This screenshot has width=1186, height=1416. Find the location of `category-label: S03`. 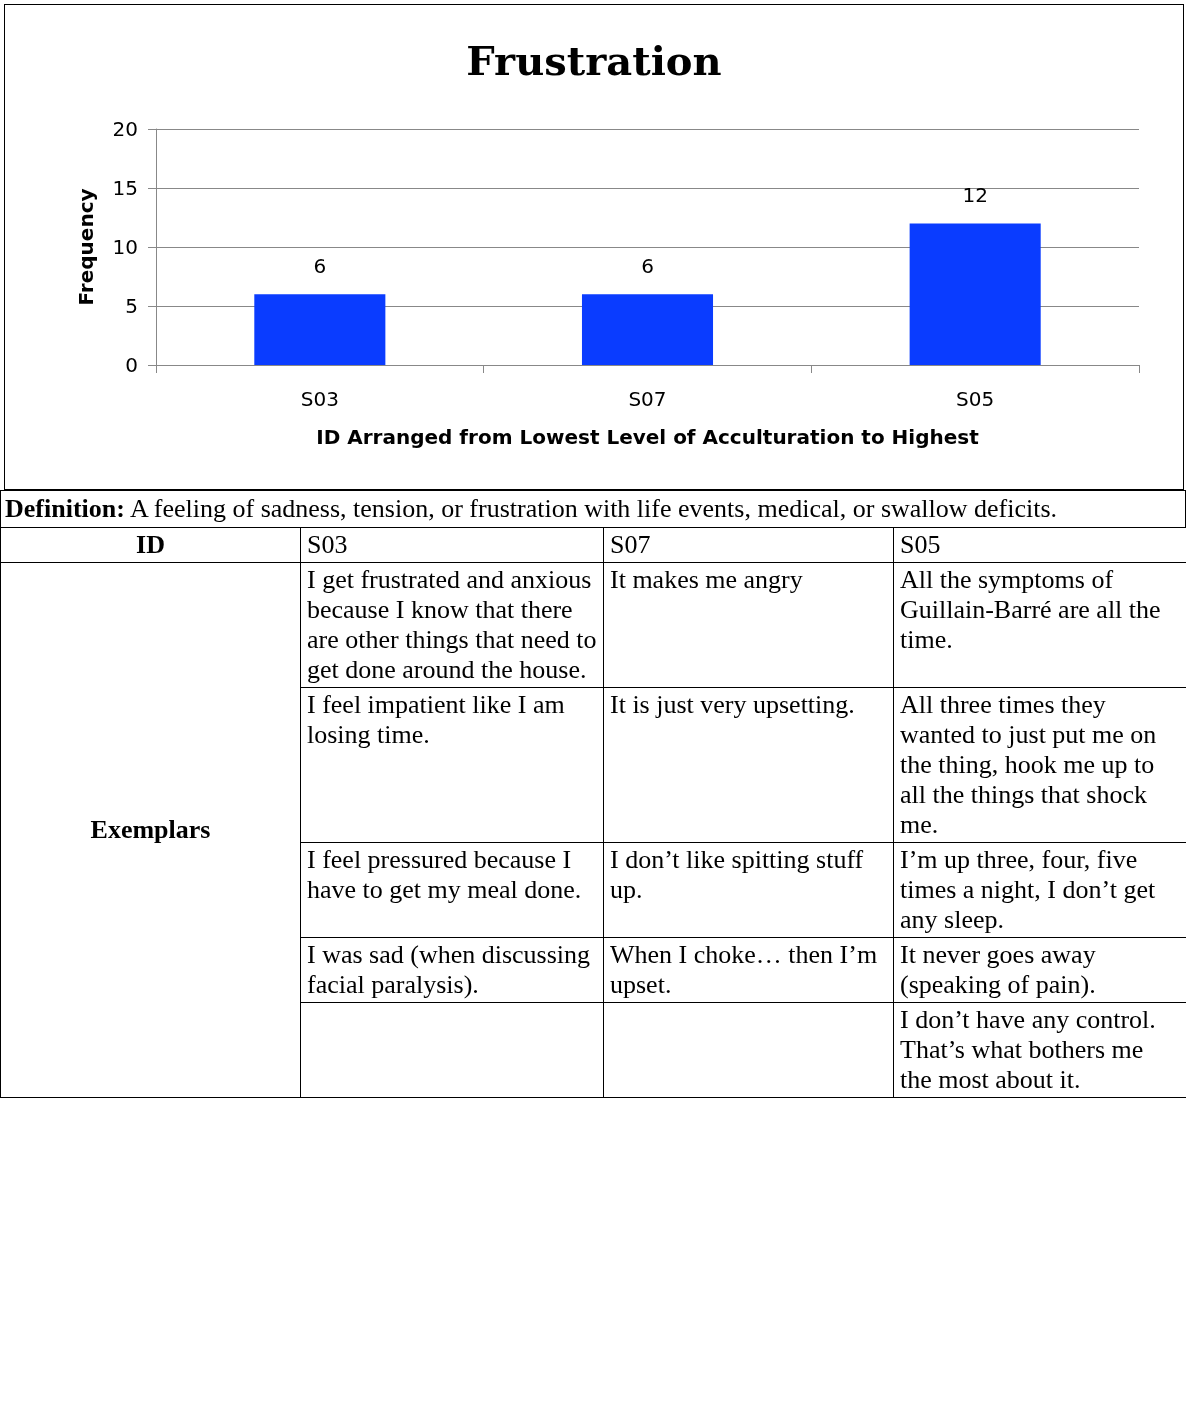

category-label: S03 is located at coordinates (452, 545).